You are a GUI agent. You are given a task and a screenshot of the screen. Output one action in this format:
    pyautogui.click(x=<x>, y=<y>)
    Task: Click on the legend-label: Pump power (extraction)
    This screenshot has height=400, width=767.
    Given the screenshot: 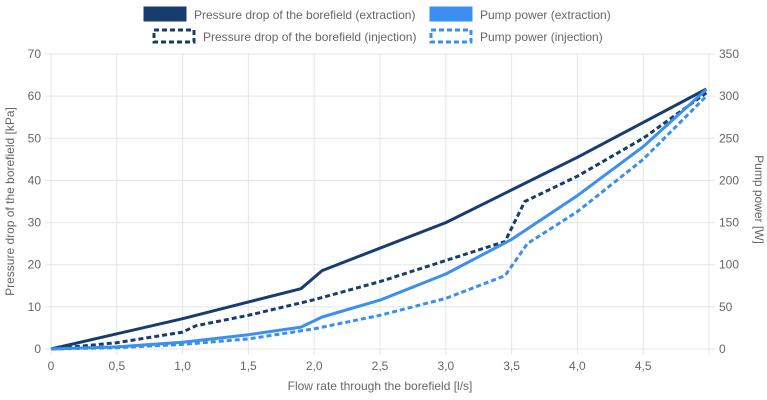 What is the action you would take?
    pyautogui.click(x=545, y=15)
    